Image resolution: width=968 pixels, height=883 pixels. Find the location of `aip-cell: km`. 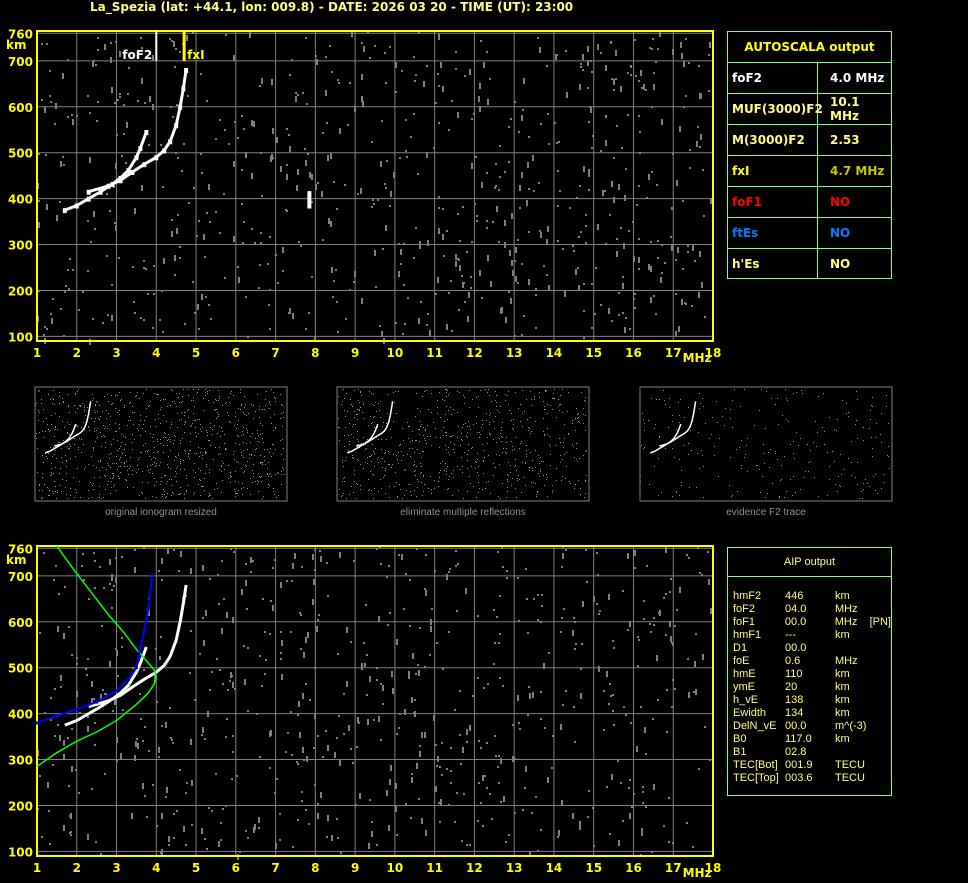

aip-cell: km is located at coordinates (842, 700).